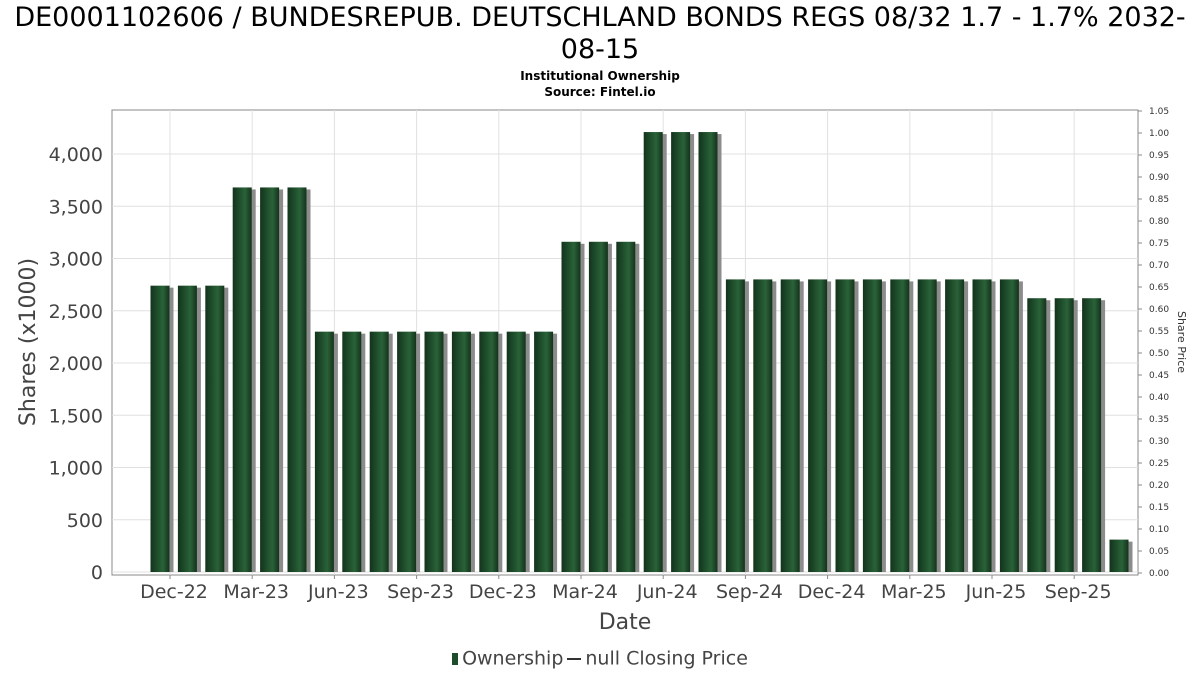 Image resolution: width=1200 pixels, height=675 pixels. What do you see at coordinates (85, 521) in the screenshot?
I see `y-tick-label: 500` at bounding box center [85, 521].